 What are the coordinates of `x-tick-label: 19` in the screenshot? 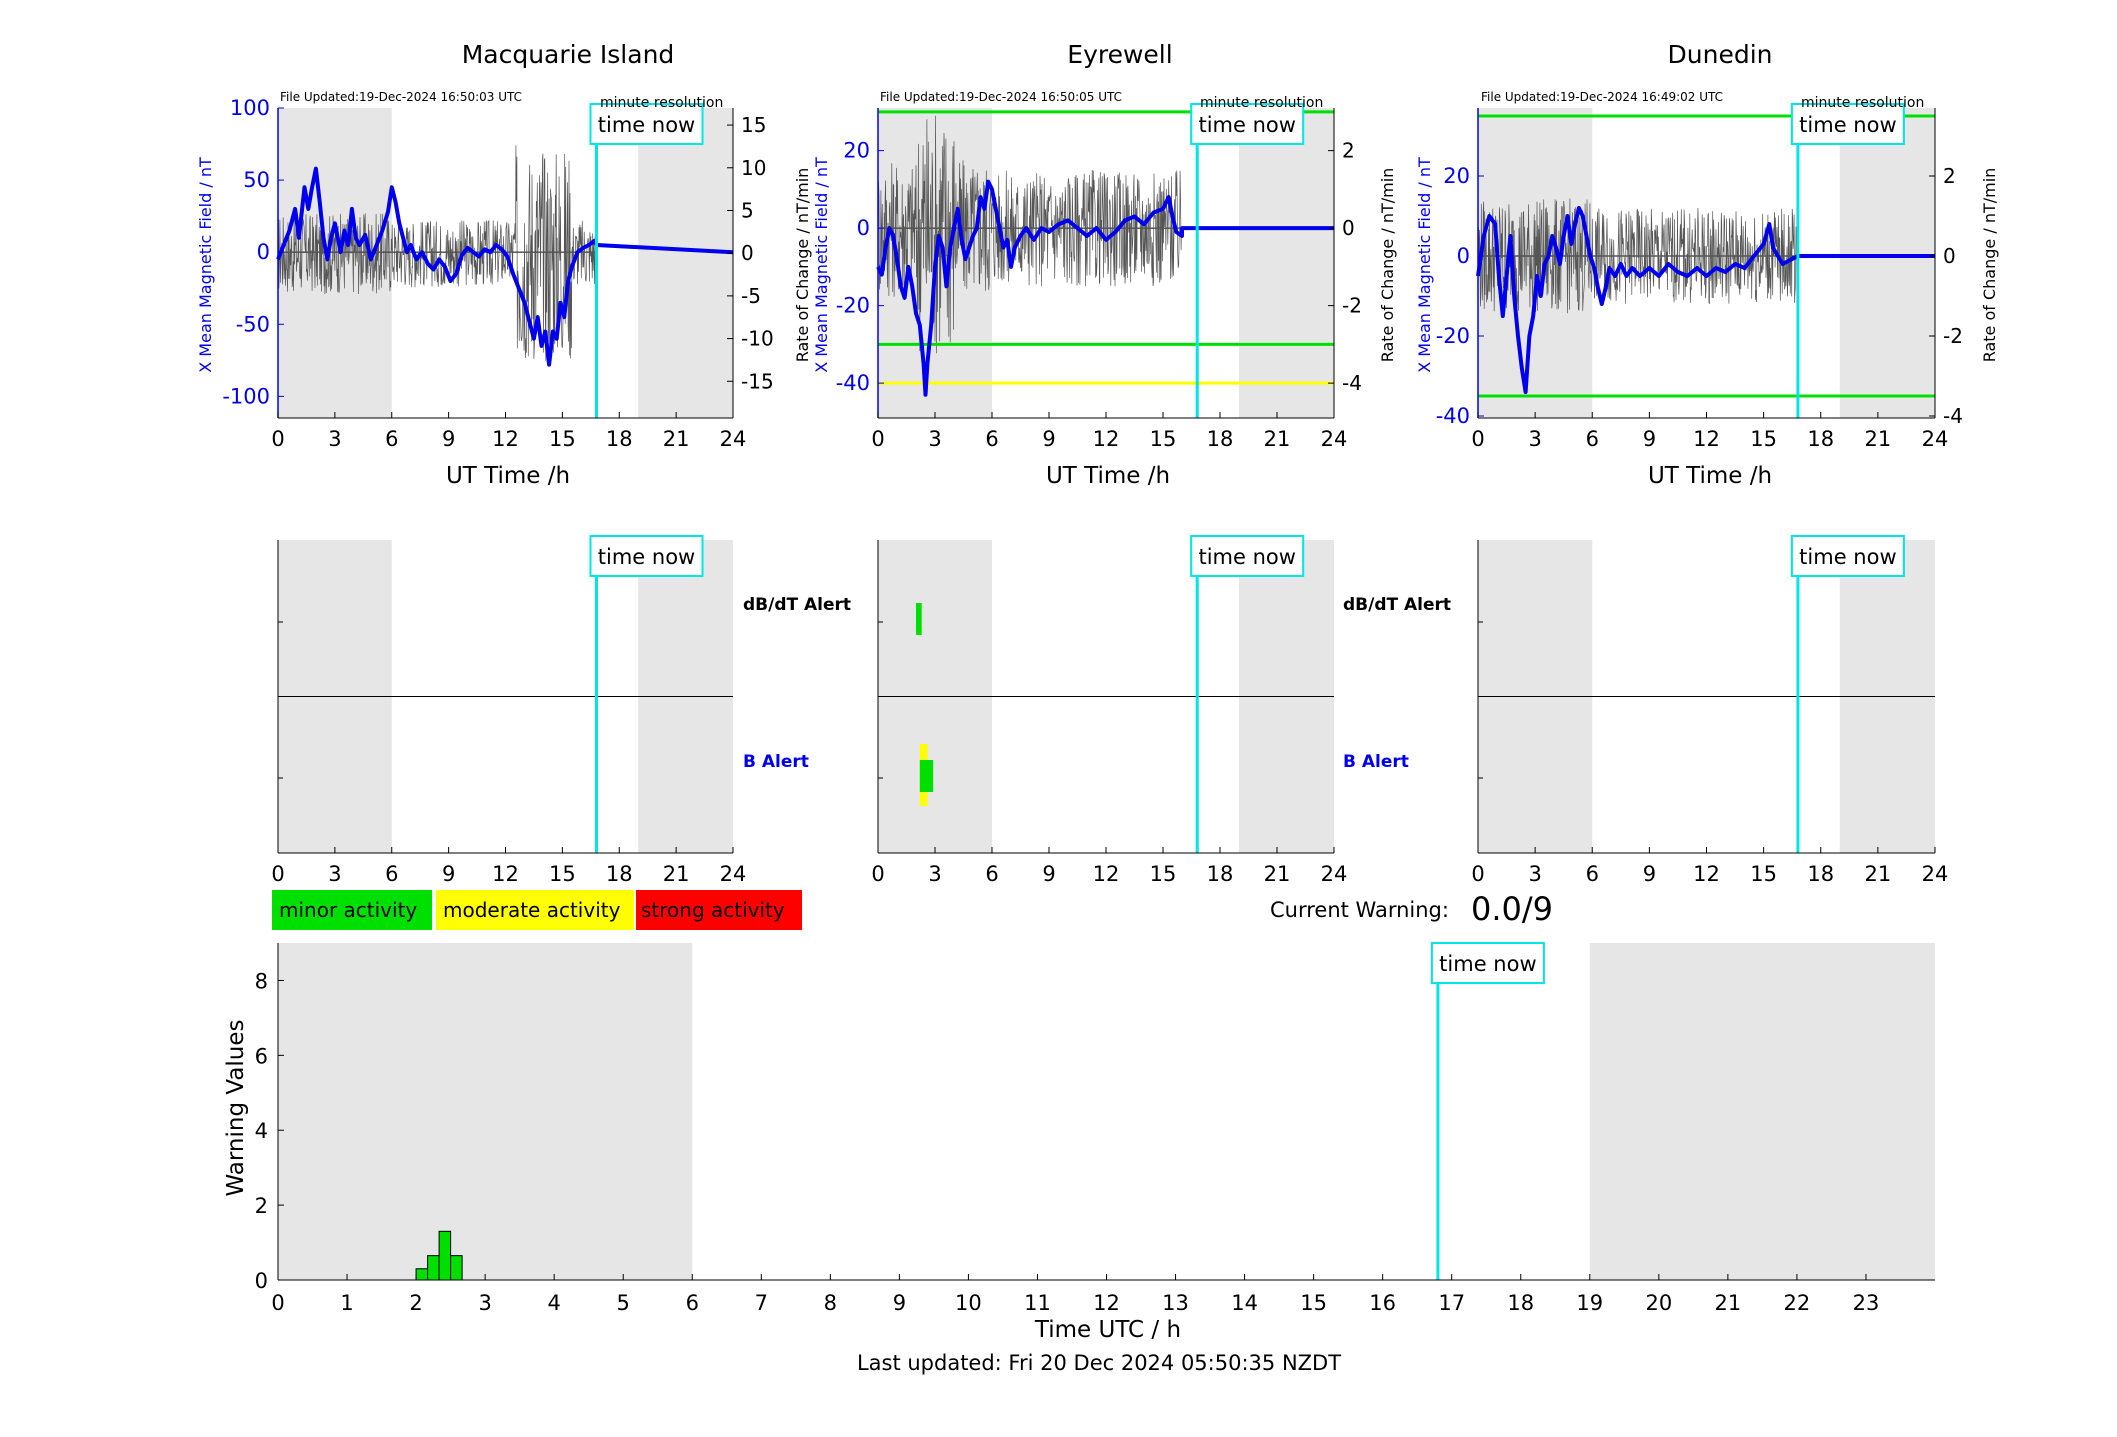 It's located at (1589, 1303).